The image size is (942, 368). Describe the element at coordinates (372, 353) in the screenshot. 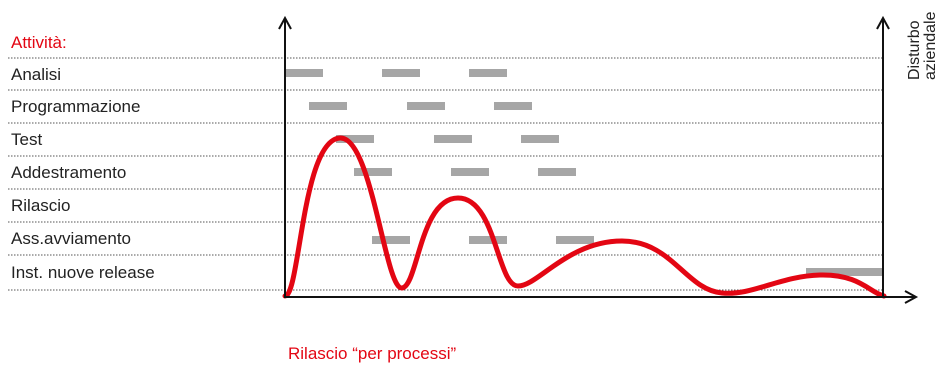

I see `diagram-caption: Rilascio “per processi”` at that location.